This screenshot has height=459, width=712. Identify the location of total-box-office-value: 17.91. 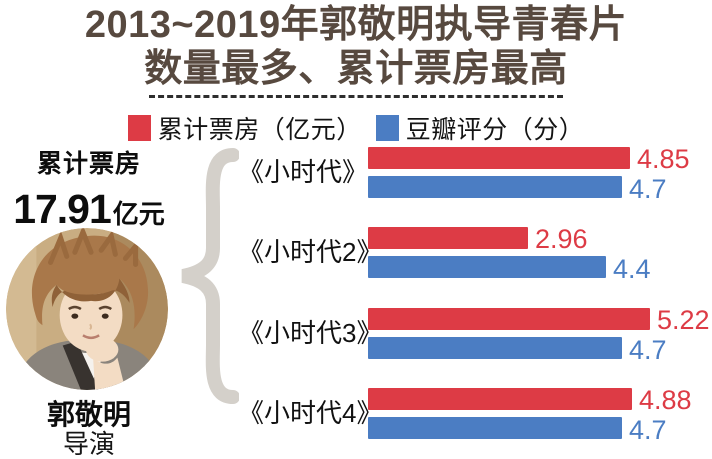
(62, 209).